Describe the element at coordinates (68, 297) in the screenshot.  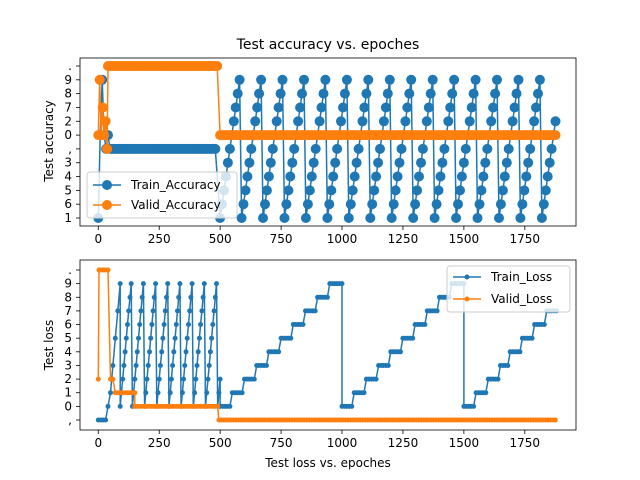
I see `bottom-y-tick-label: 8` at that location.